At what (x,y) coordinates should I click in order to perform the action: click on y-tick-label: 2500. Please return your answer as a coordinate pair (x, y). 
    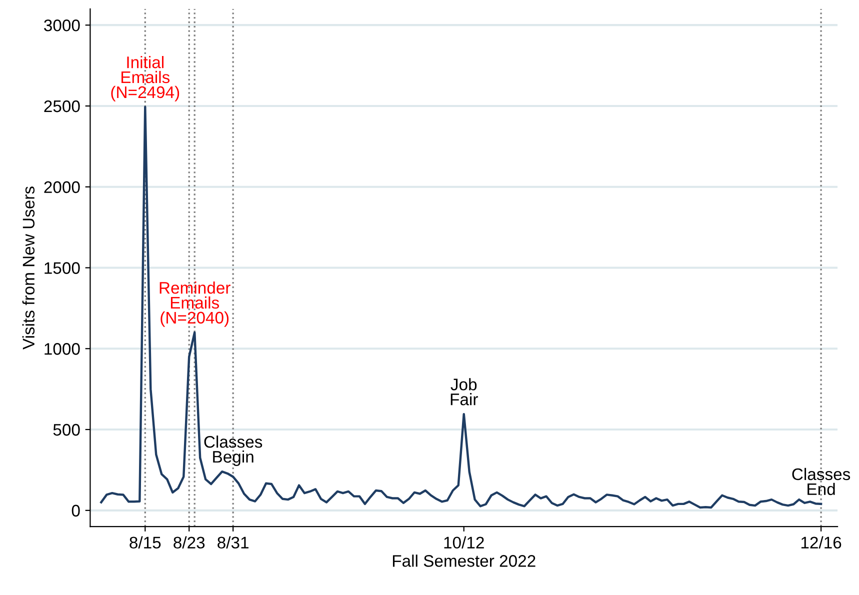
    Looking at the image, I should click on (62, 106).